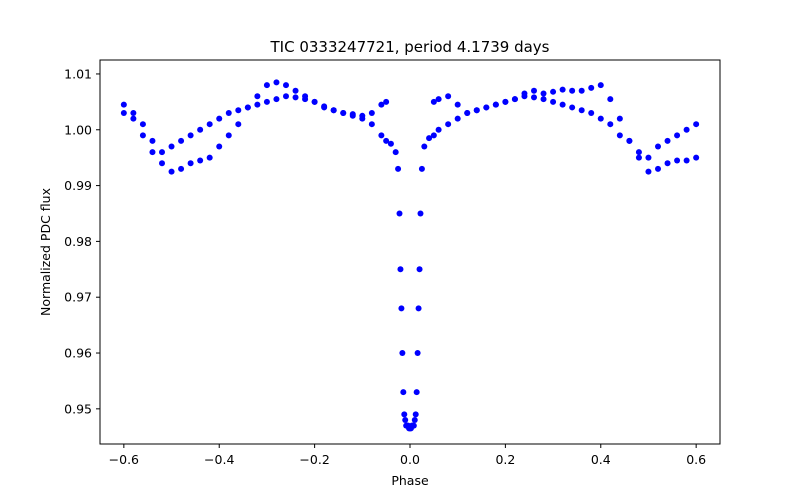 Image resolution: width=800 pixels, height=500 pixels. I want to click on y-tick-label: 1.00, so click(78, 129).